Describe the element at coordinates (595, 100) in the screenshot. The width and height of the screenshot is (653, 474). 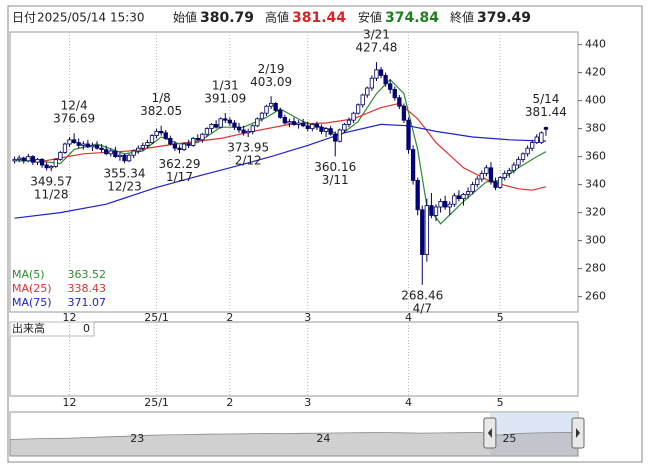
I see `y-tick-label: 400` at that location.